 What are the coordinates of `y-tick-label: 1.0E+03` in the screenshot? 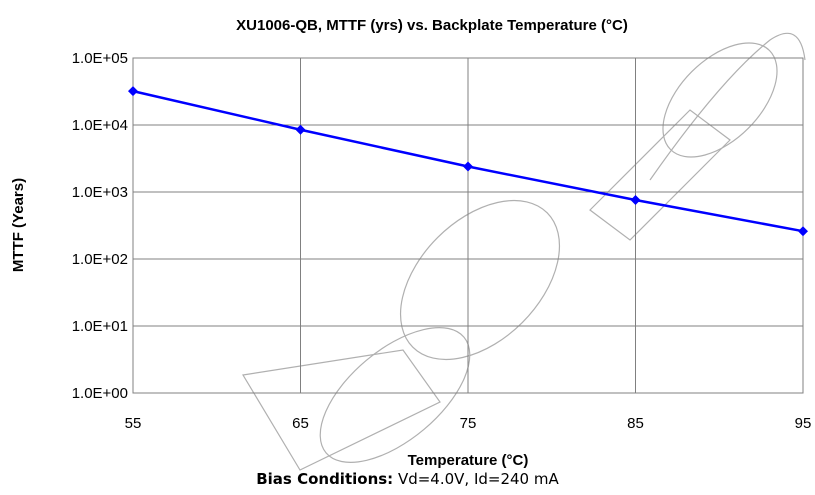 It's located at (100, 192).